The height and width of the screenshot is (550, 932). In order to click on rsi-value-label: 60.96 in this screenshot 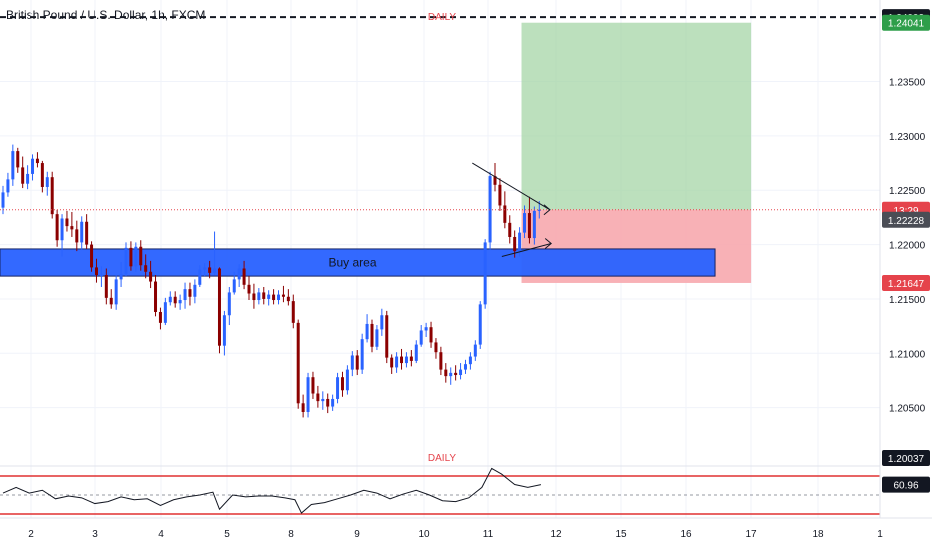, I will do `click(905, 486)`.